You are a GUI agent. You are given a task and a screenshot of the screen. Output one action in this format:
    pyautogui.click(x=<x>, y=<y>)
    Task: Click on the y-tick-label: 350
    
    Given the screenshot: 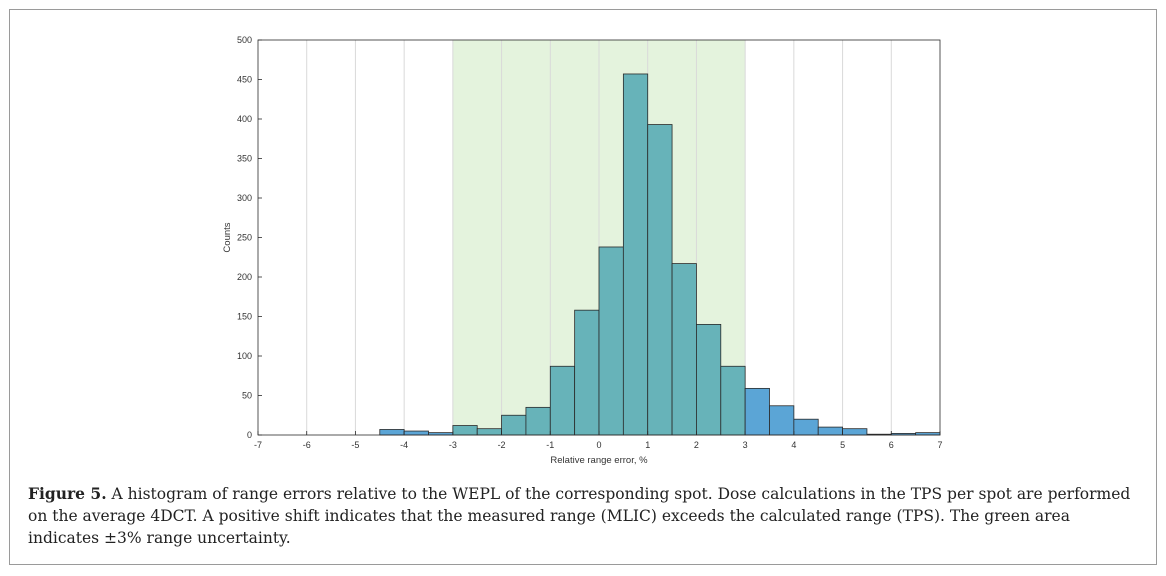 What is the action you would take?
    pyautogui.click(x=244, y=159)
    